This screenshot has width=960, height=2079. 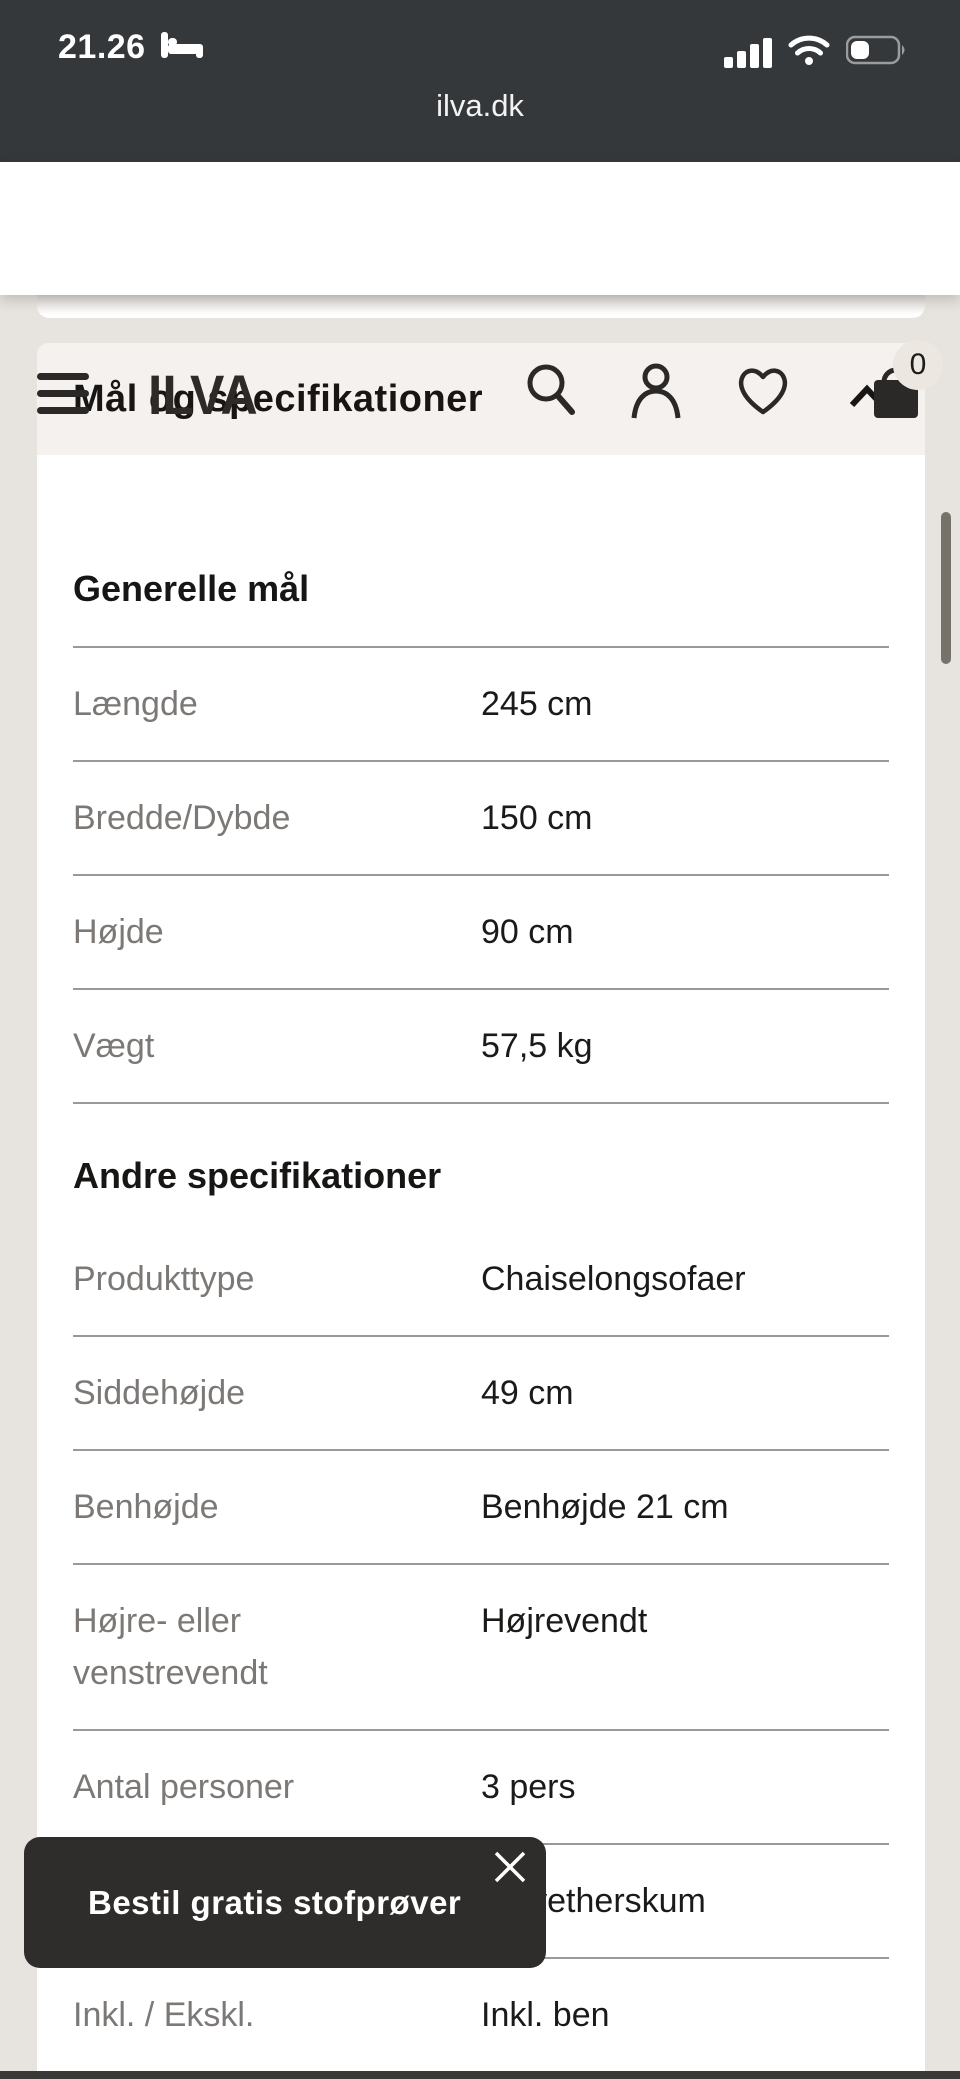 I want to click on spec-row: Siddehøjde 49 cm, so click(x=481, y=1394).